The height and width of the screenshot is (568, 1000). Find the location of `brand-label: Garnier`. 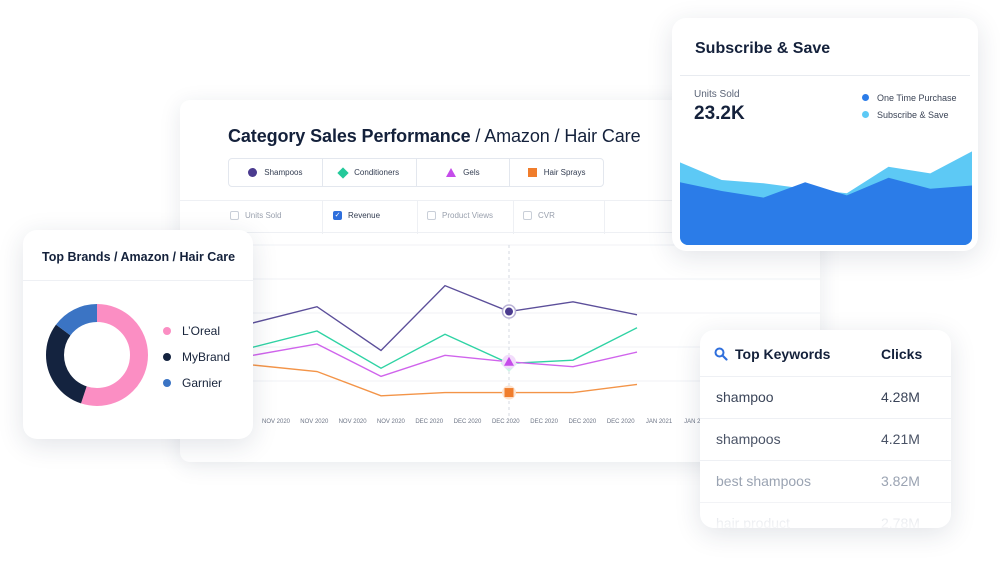

brand-label: Garnier is located at coordinates (202, 383).